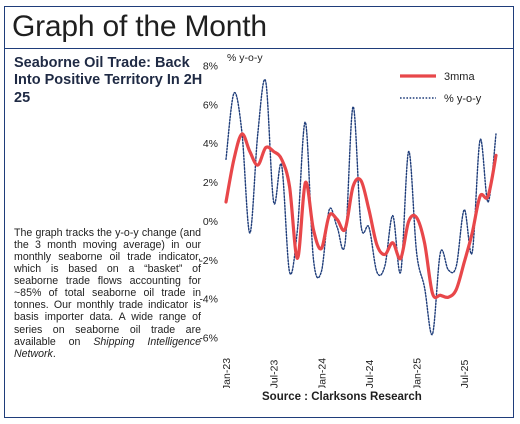 This screenshot has height=424, width=520. Describe the element at coordinates (107, 347) in the screenshot. I see `body-emphasis-link-text: Shipping Intelligence Network` at that location.